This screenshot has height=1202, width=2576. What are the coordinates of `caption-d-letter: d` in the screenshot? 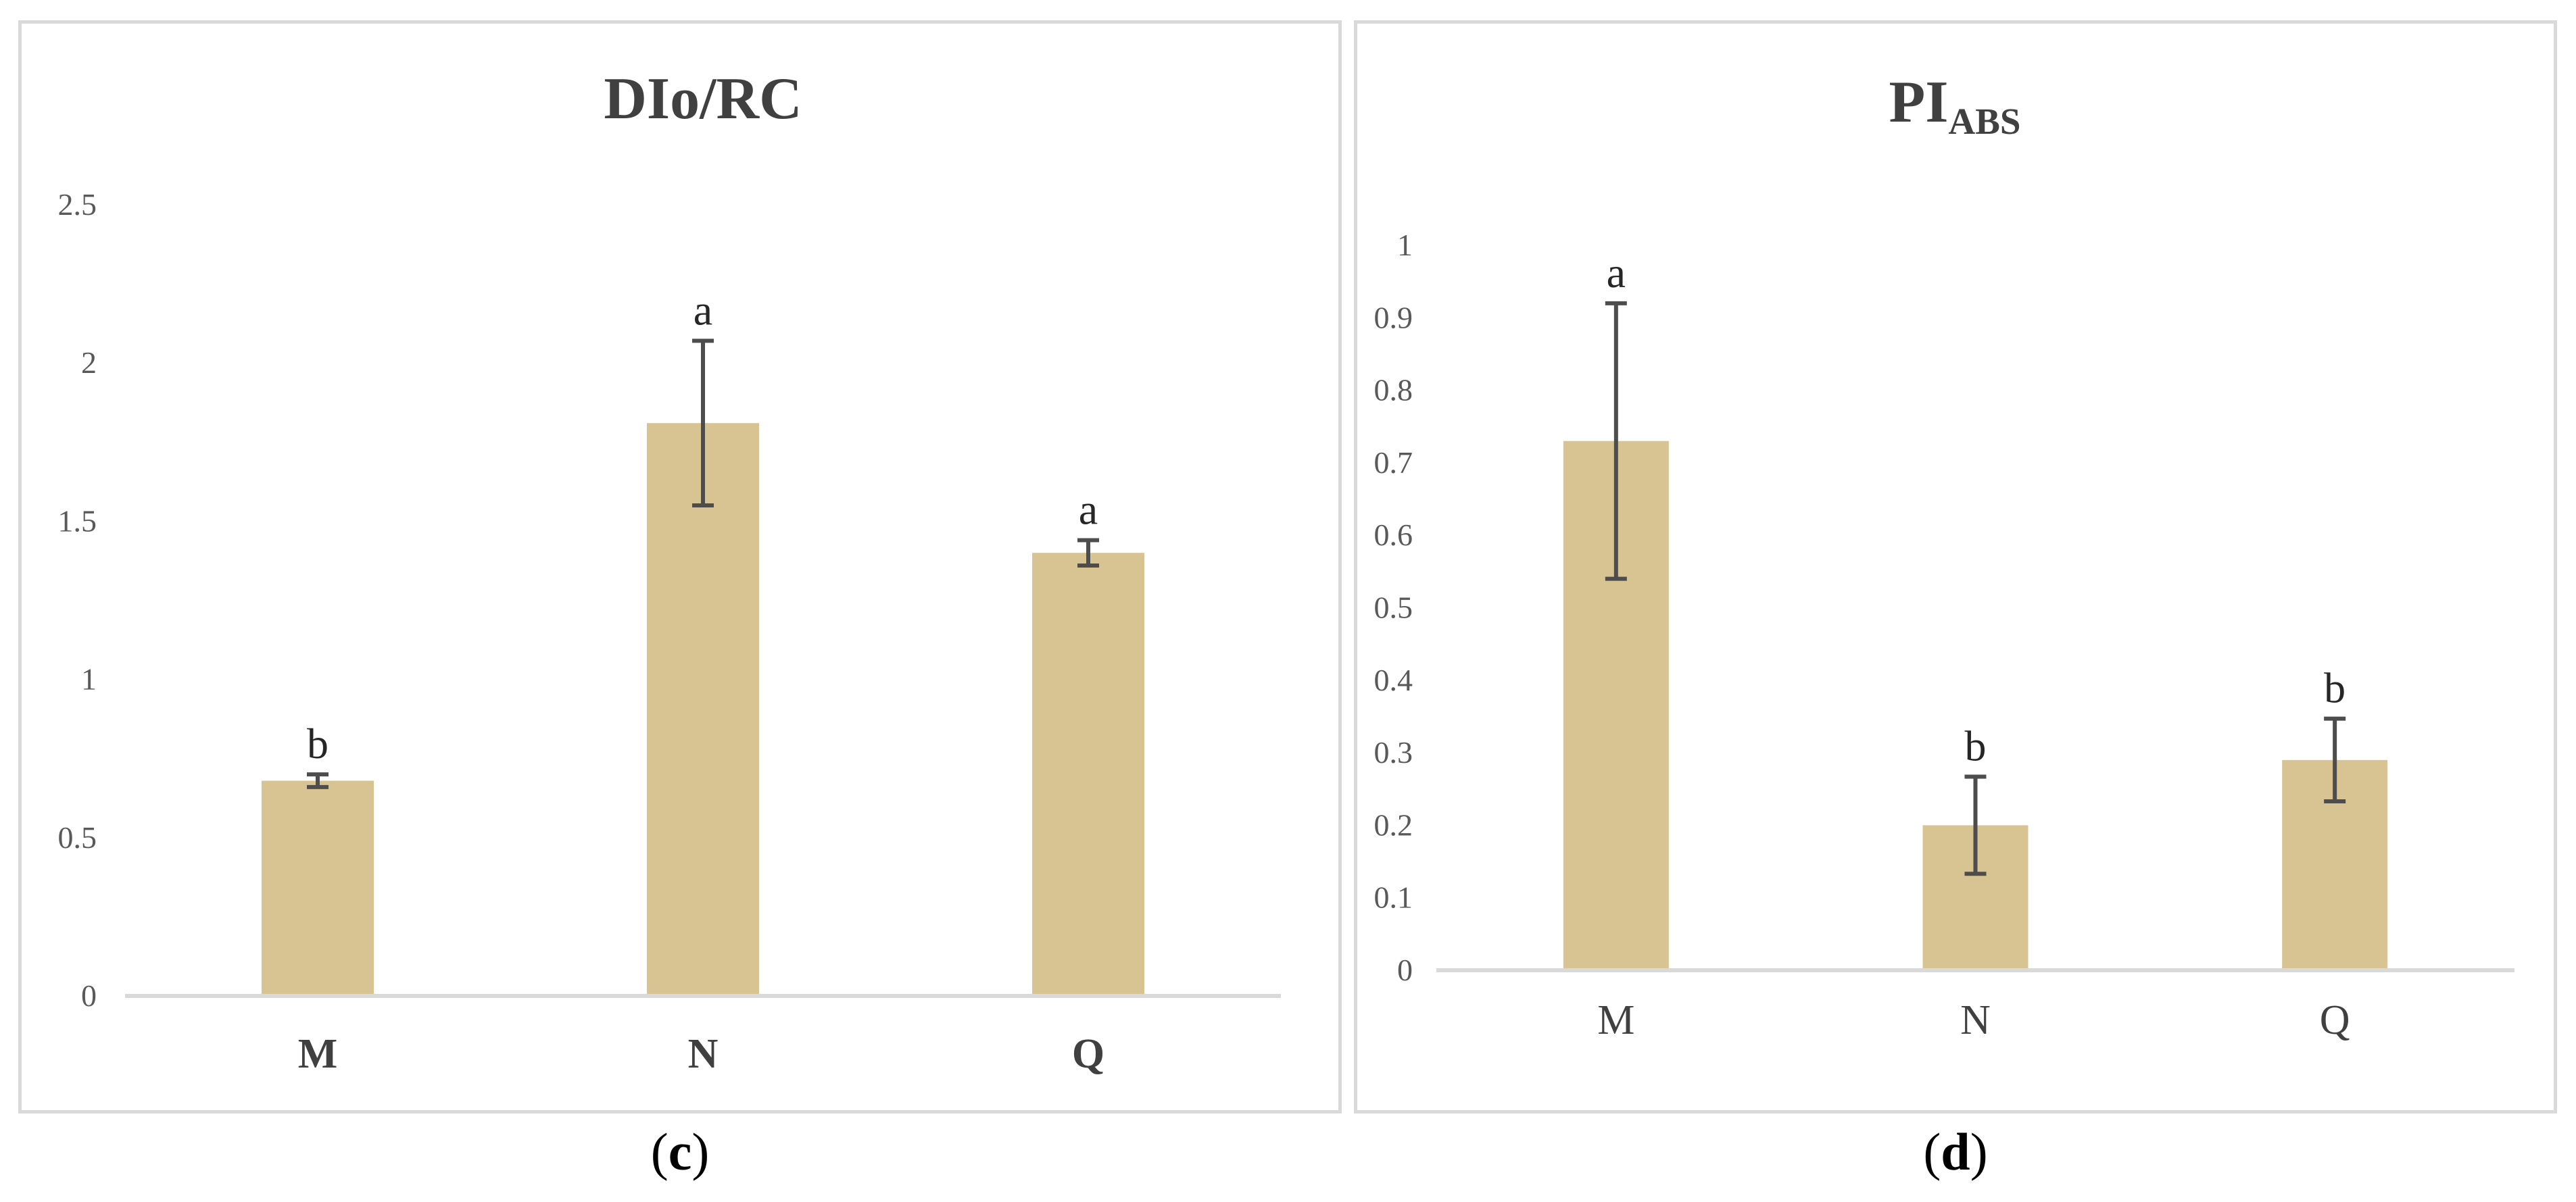 It's located at (1955, 1152).